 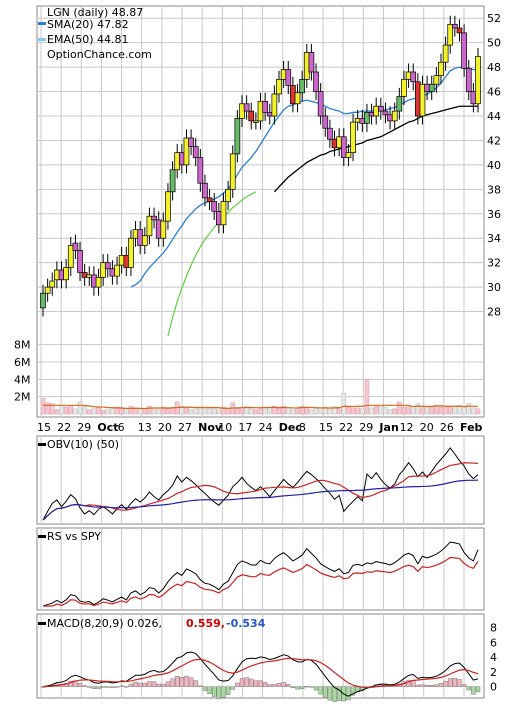 I want to click on ema50-line-early, so click(x=212, y=264).